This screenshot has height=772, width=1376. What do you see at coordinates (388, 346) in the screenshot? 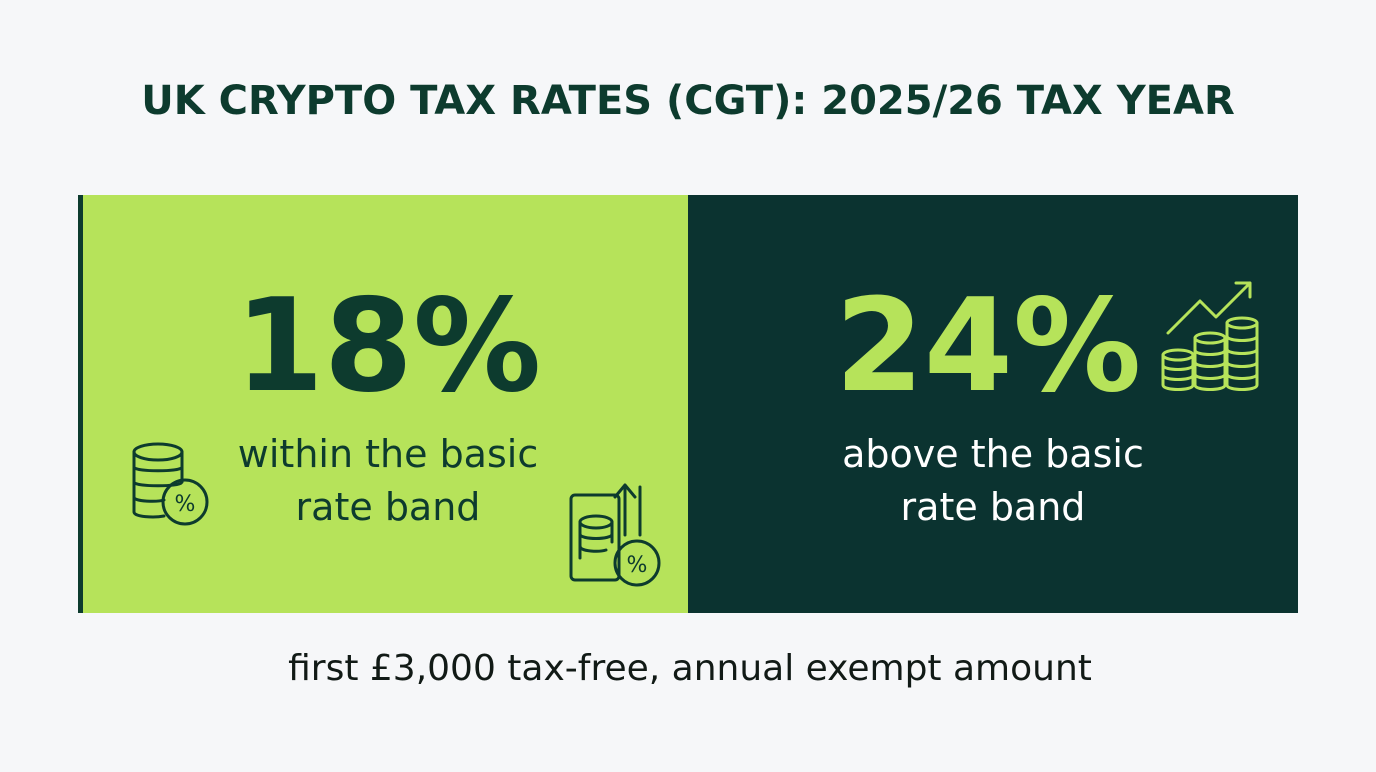
I see `rate: 18%` at bounding box center [388, 346].